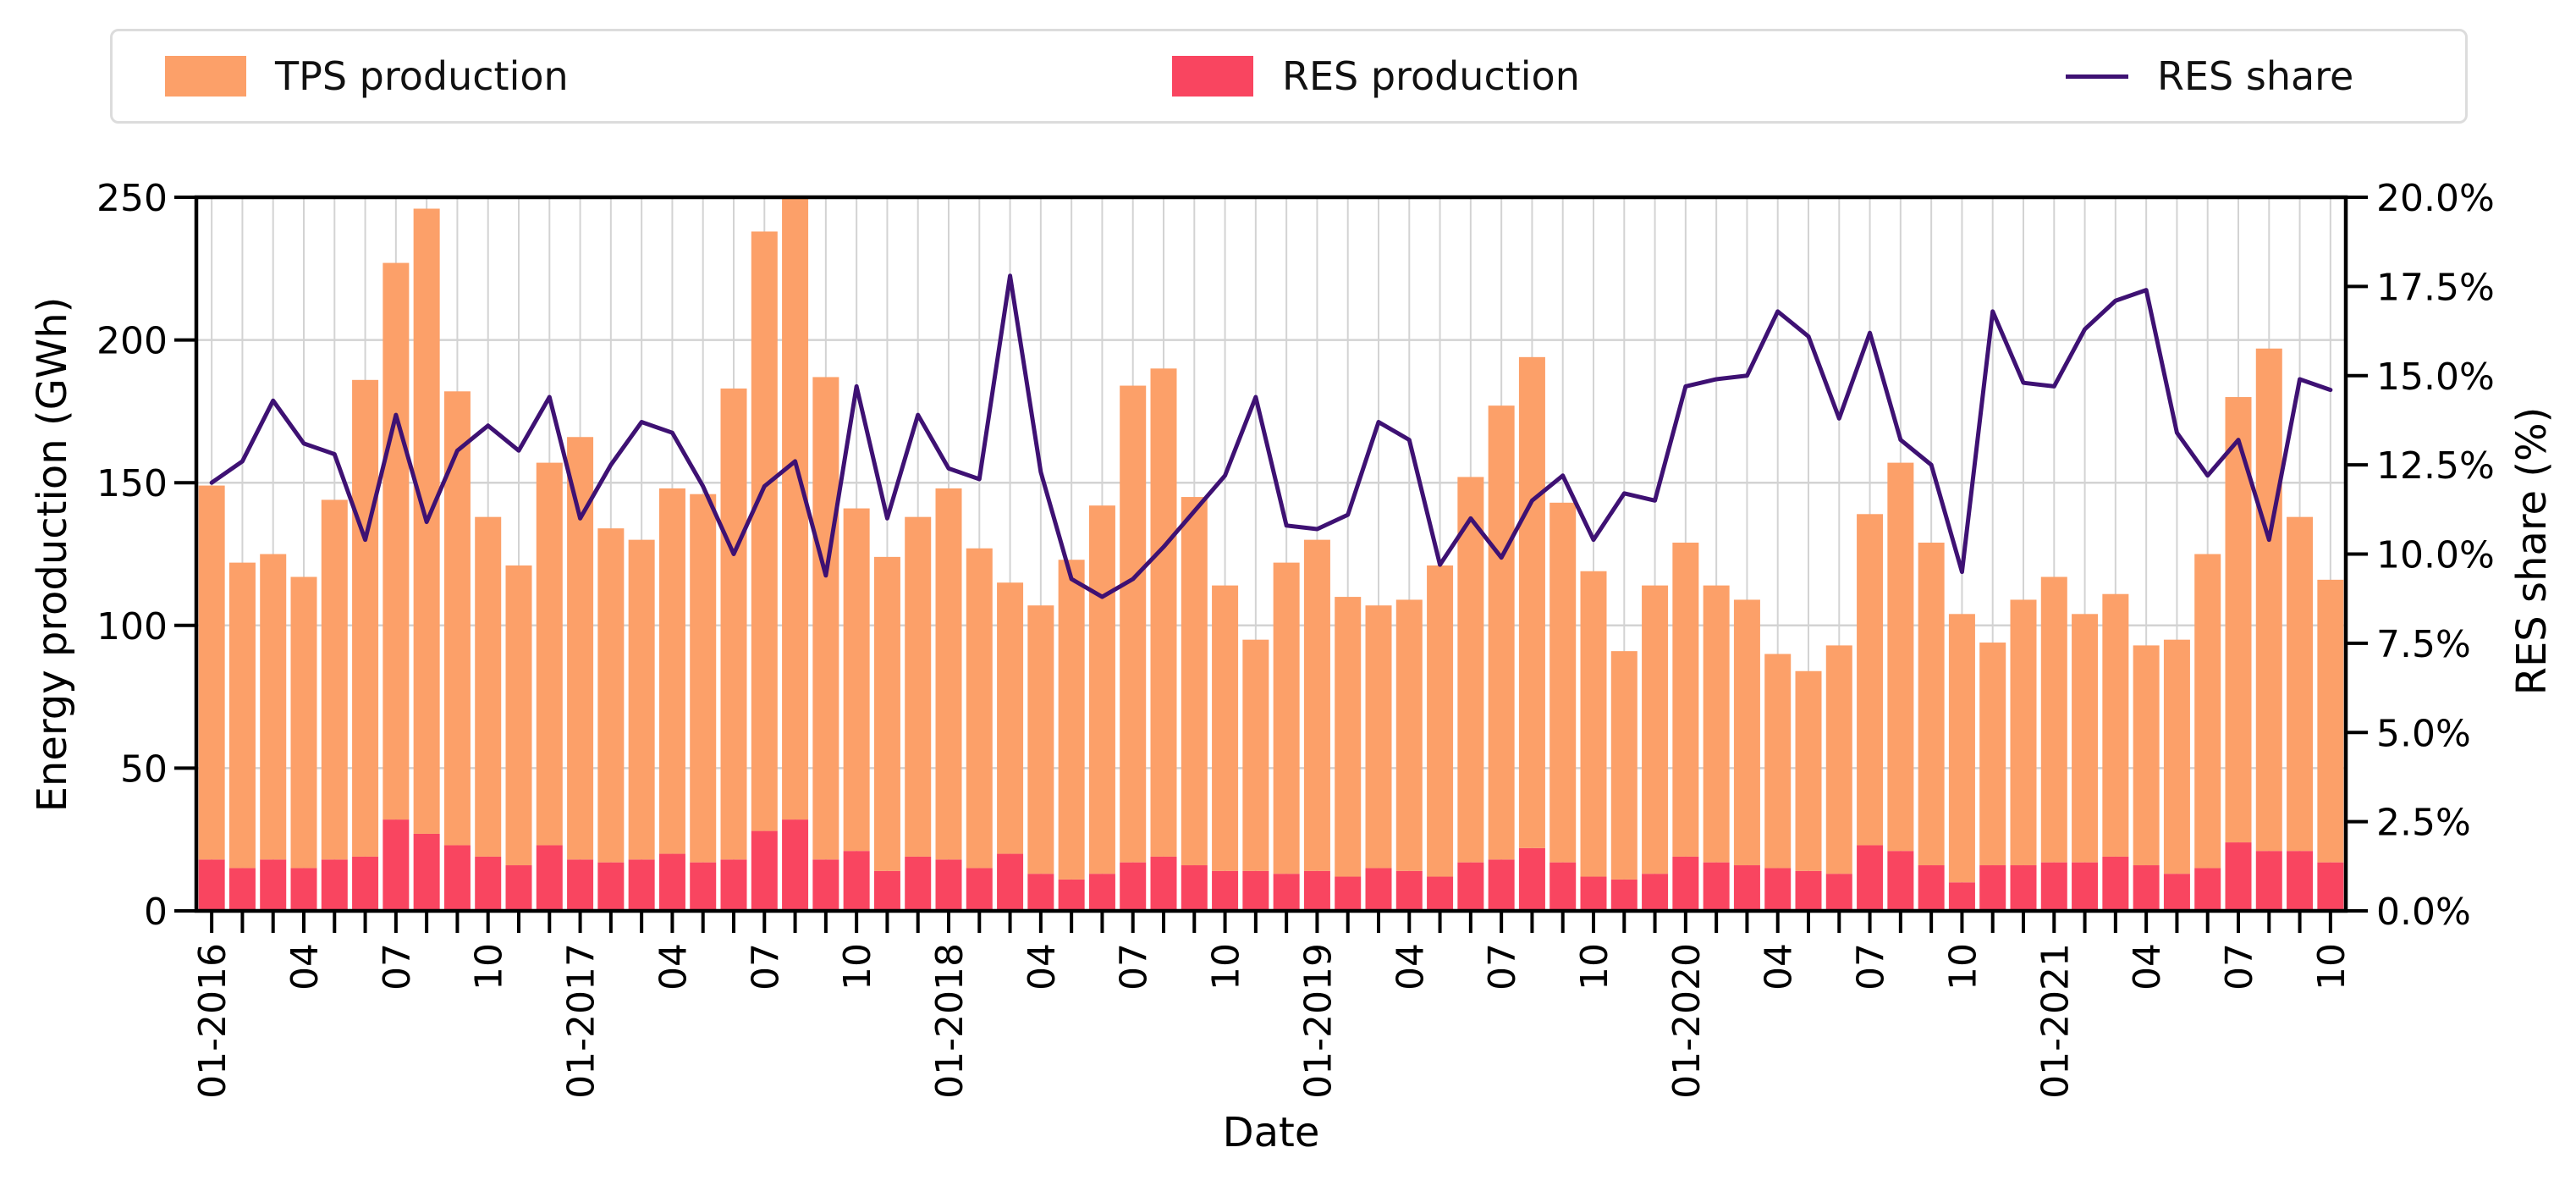  Describe the element at coordinates (132, 341) in the screenshot. I see `y-left-tick-label: 200` at that location.